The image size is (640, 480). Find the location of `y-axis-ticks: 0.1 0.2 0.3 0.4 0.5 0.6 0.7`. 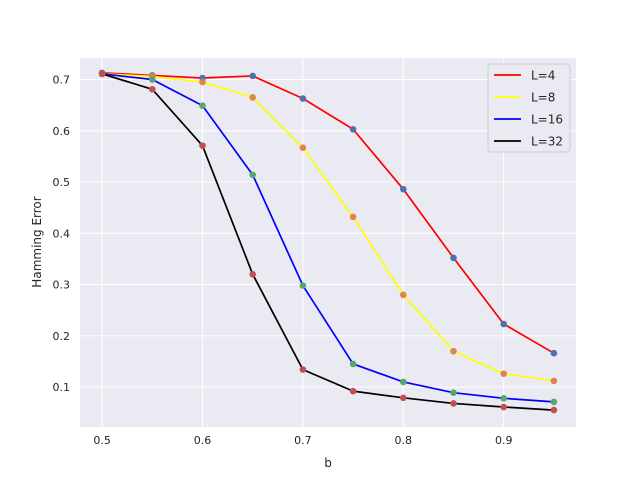

y-axis-ticks: 0.1 0.2 0.3 0.4 0.5 0.6 0.7 is located at coordinates (62, 234).